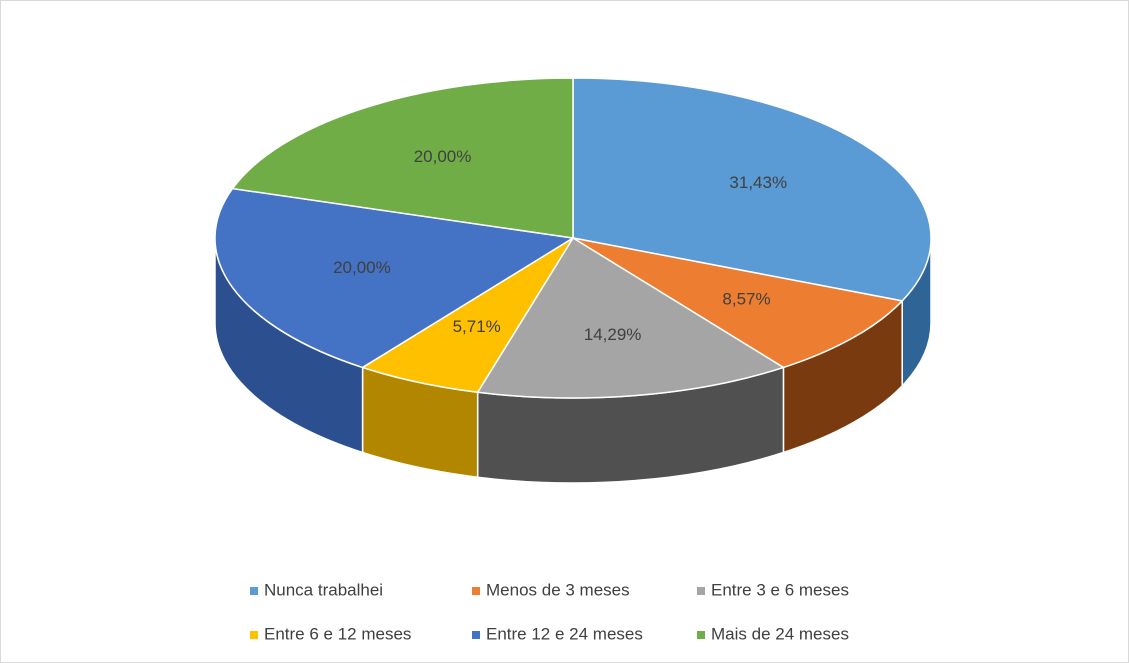 Image resolution: width=1129 pixels, height=663 pixels. I want to click on legend-label: Entre 6 e 12 meses, so click(337, 633).